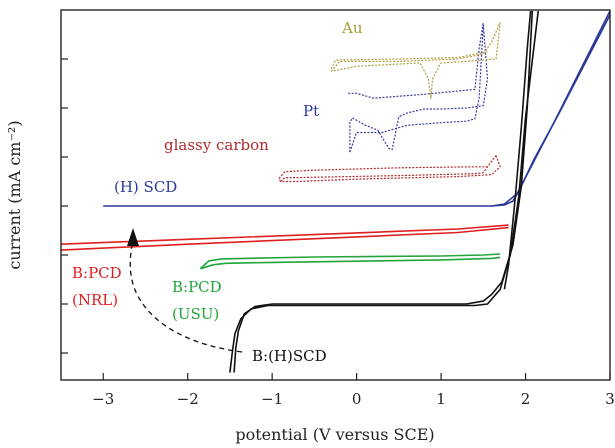 Image resolution: width=615 pixels, height=448 pixels. What do you see at coordinates (216, 145) in the screenshot?
I see `annotation-glassy-carbon: glassy carbon` at bounding box center [216, 145].